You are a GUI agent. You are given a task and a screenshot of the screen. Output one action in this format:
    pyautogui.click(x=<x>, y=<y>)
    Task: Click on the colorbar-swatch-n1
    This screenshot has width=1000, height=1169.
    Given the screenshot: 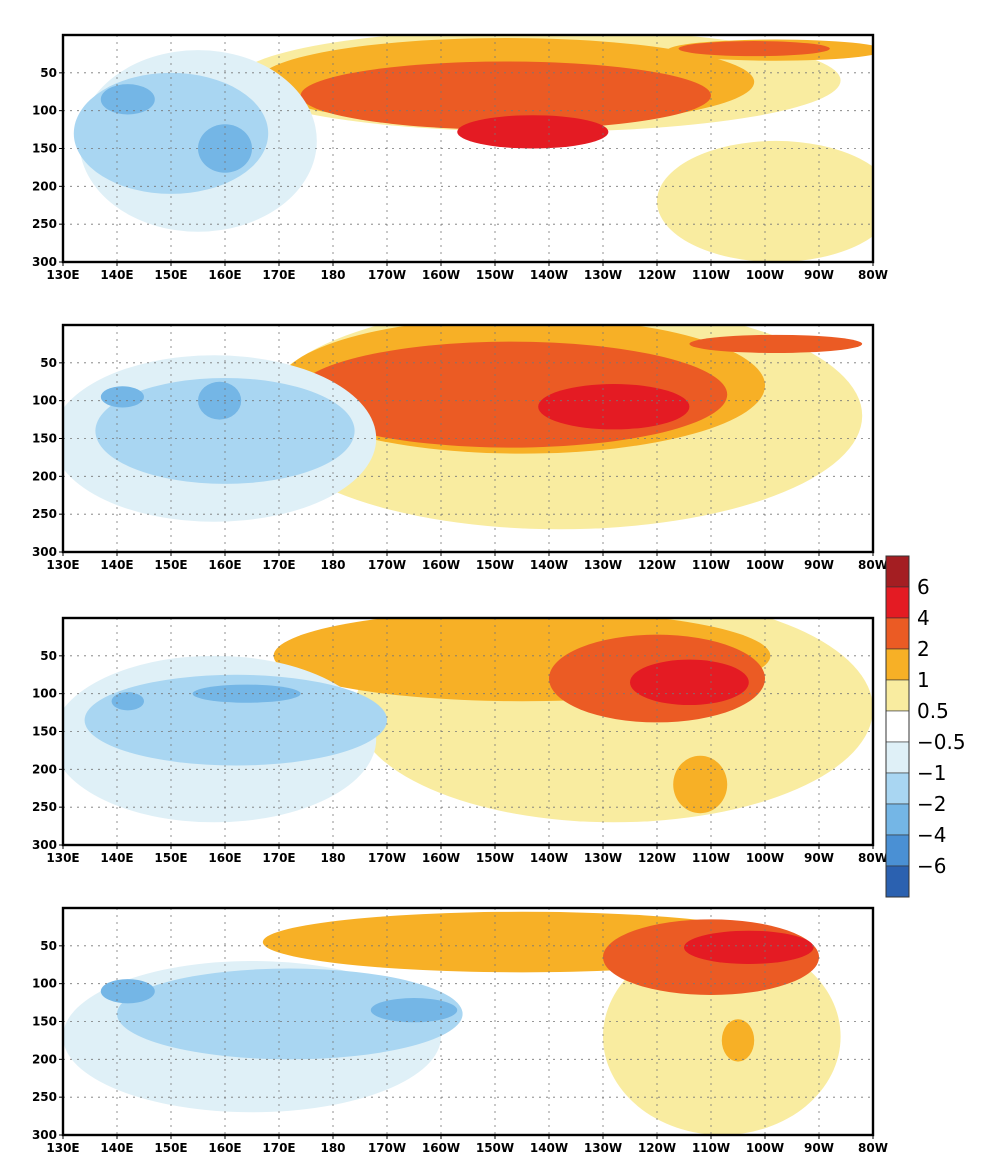 What is the action you would take?
    pyautogui.click(x=897, y=788)
    